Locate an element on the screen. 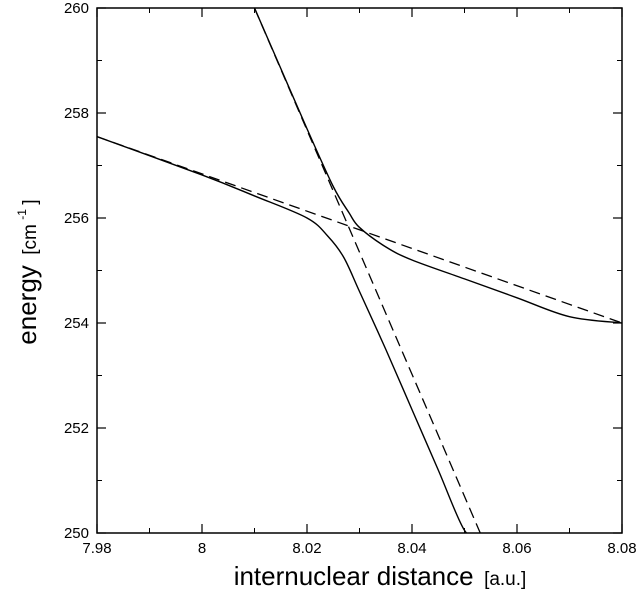  y-tick-label: 254 is located at coordinates (76, 323).